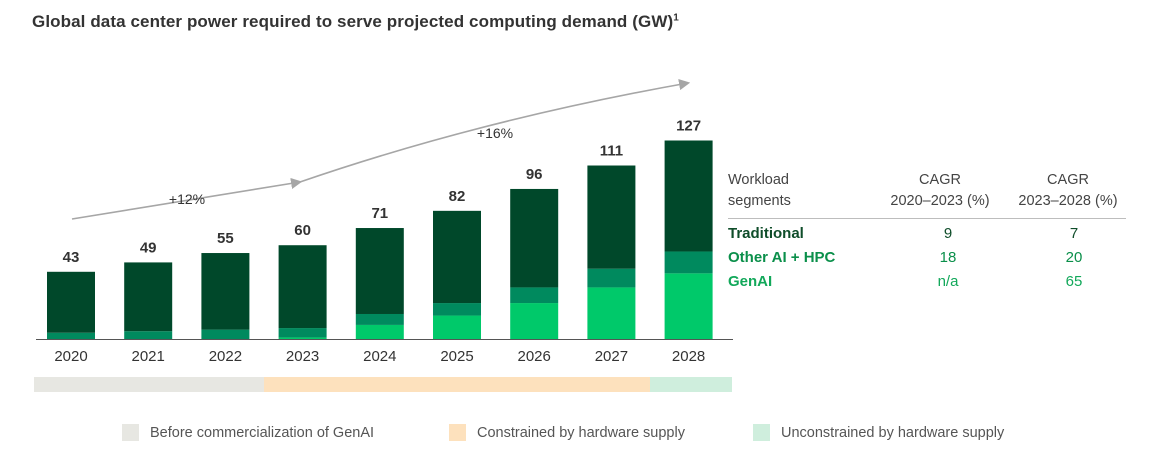 Image resolution: width=1155 pixels, height=475 pixels. Describe the element at coordinates (759, 190) in the screenshot. I see `table-header-segments: Workload segments` at that location.